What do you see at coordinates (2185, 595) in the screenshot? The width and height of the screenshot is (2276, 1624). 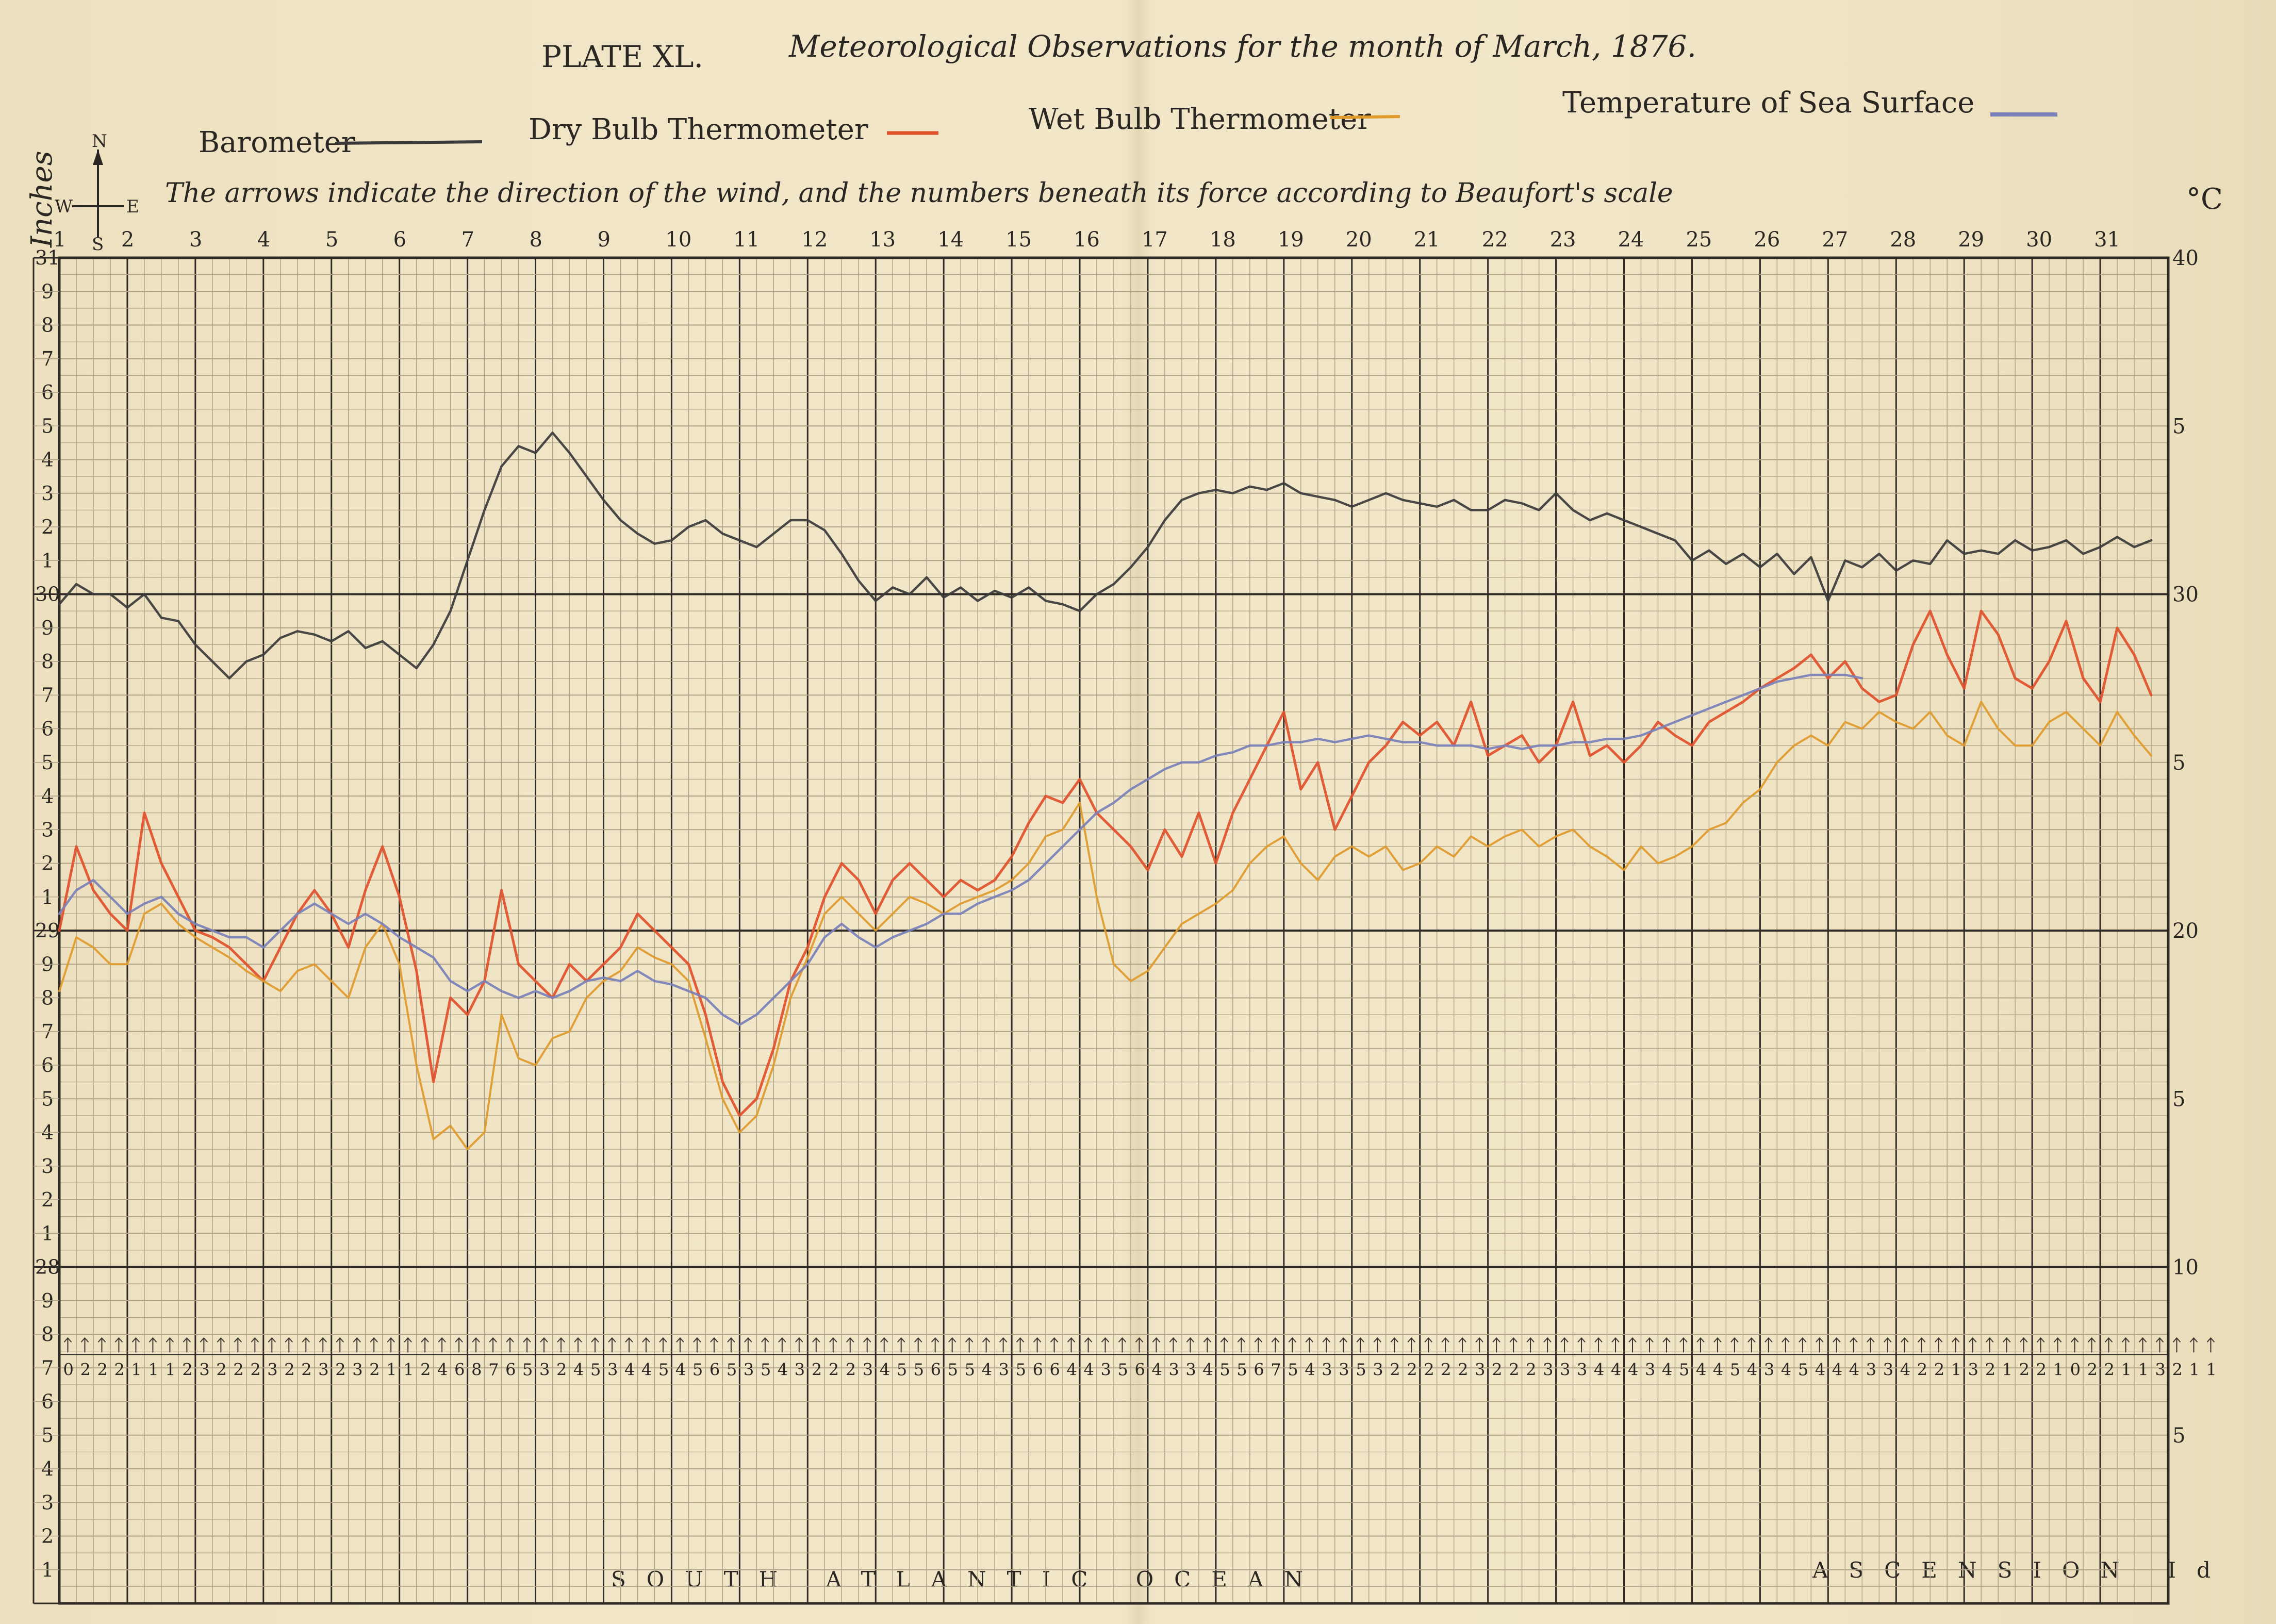 I see `right-tick-label: 30` at bounding box center [2185, 595].